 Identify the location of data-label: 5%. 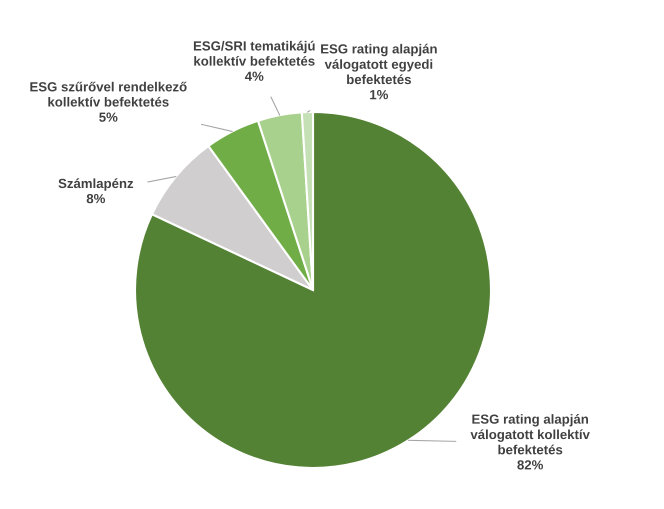
(108, 117).